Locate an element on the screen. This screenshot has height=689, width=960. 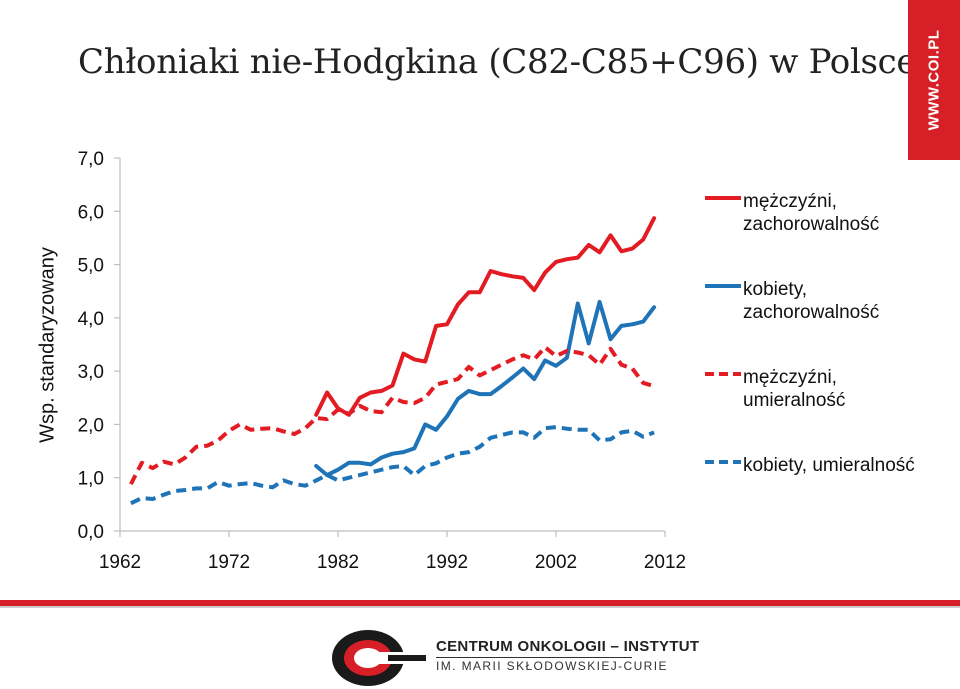
legend-item: mężczyźni, zachorowalność is located at coordinates (810, 232).